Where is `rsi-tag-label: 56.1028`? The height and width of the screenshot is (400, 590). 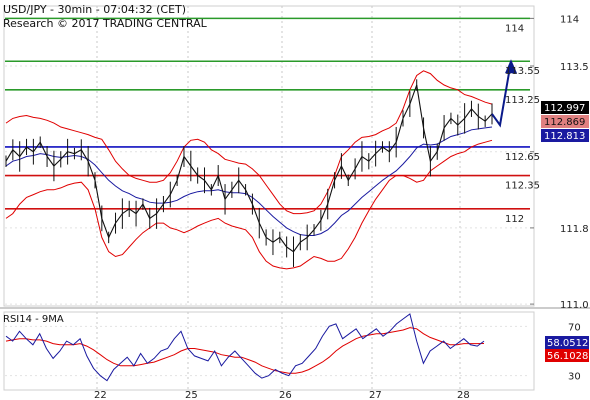 rsi-tag-label: 56.1028 is located at coordinates (567, 356).